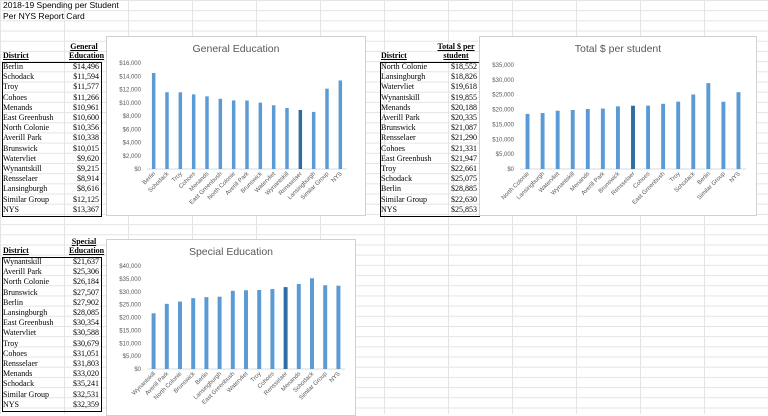 This screenshot has height=416, width=768. I want to click on bar-similar-group, so click(327, 128).